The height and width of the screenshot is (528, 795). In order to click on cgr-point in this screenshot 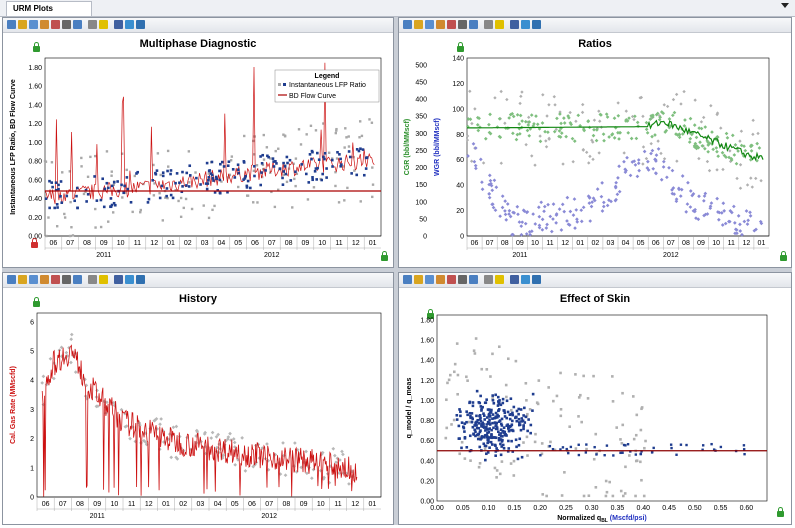, I will do `click(709, 143)`.